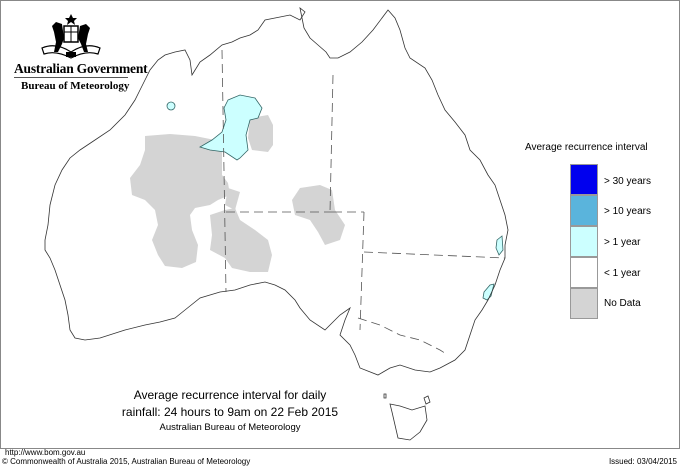  I want to click on coat-of-arms-icon, so click(71, 36).